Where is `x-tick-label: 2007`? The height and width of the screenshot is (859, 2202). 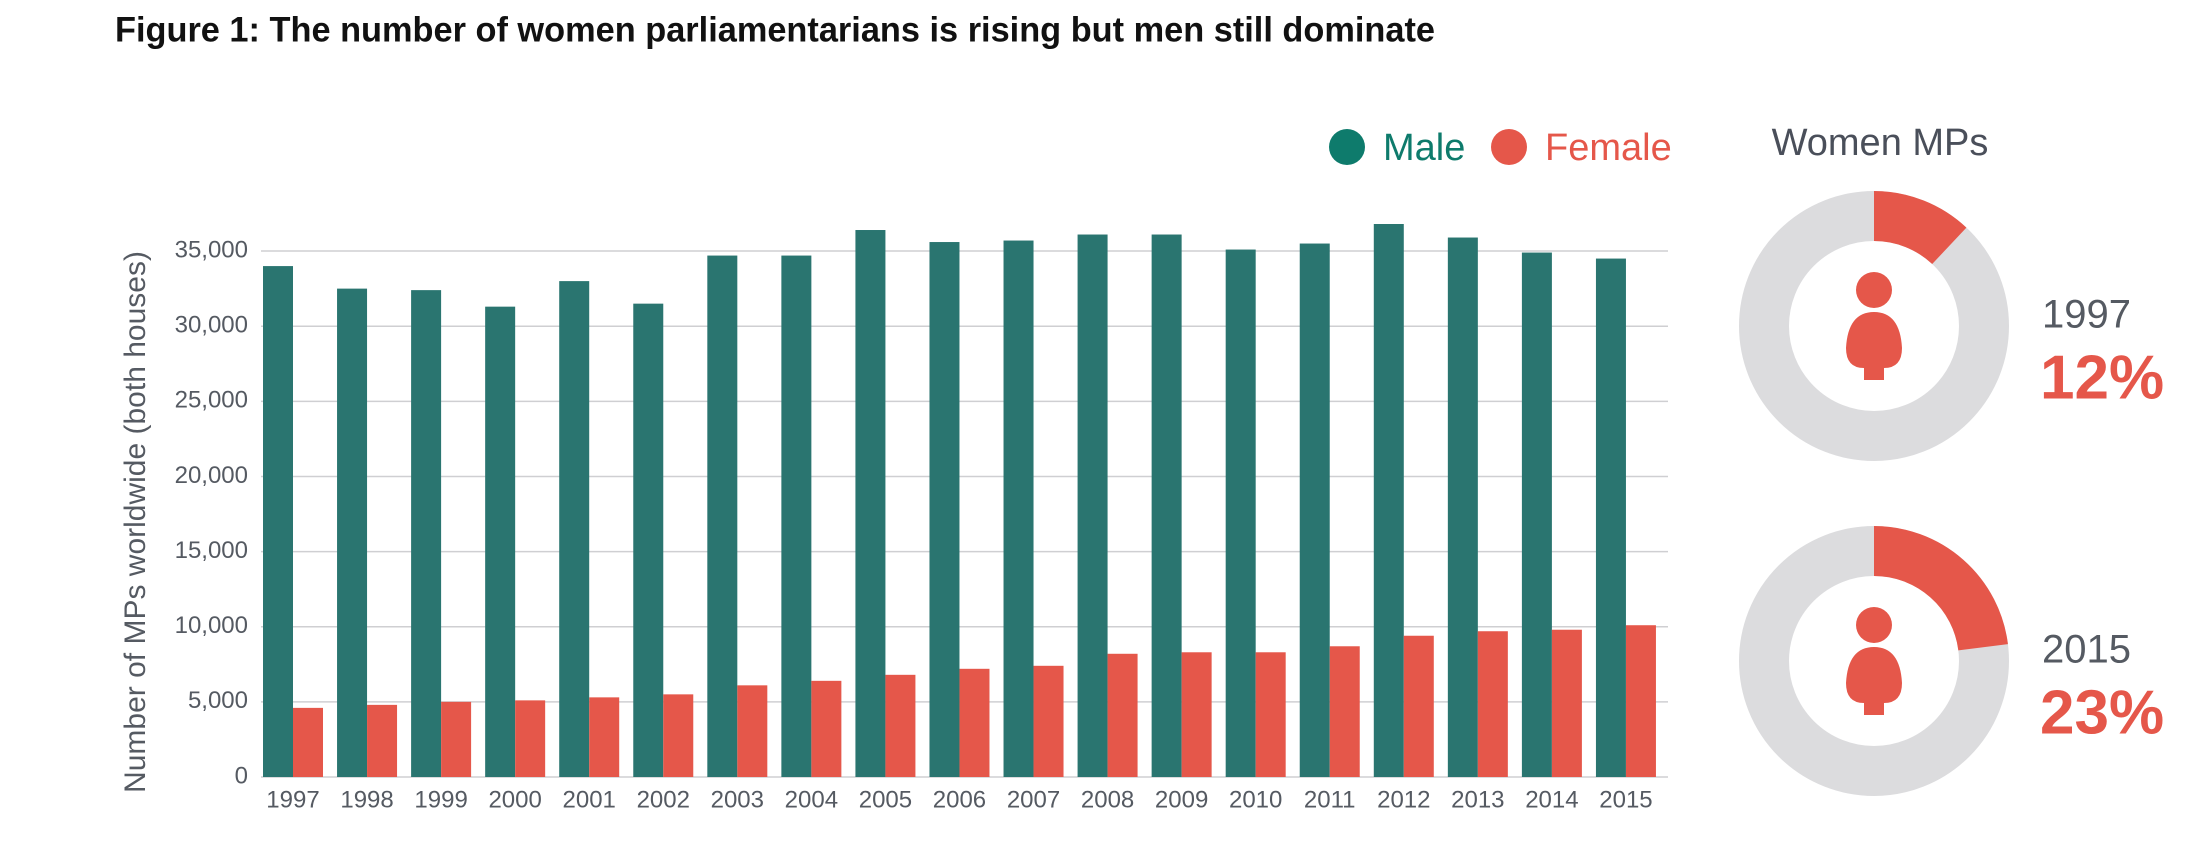
x-tick-label: 2007 is located at coordinates (1033, 799).